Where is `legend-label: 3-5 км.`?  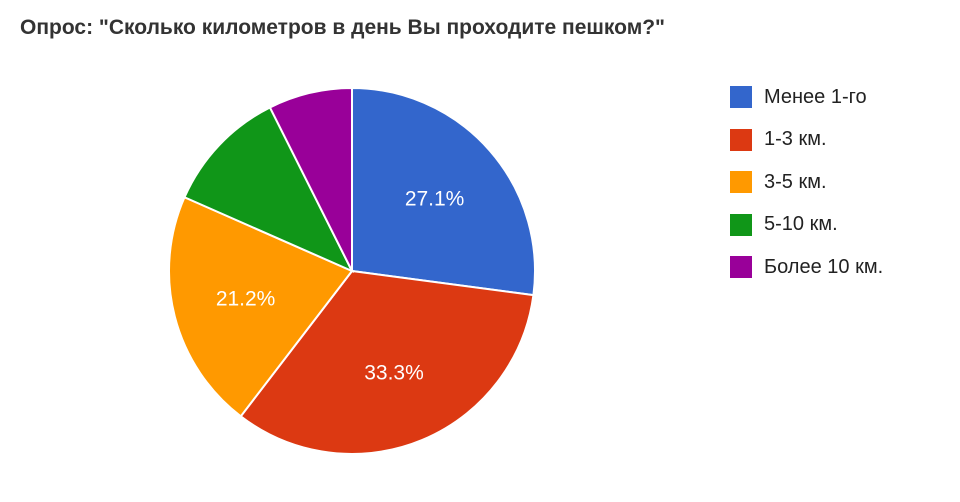 legend-label: 3-5 км. is located at coordinates (795, 181).